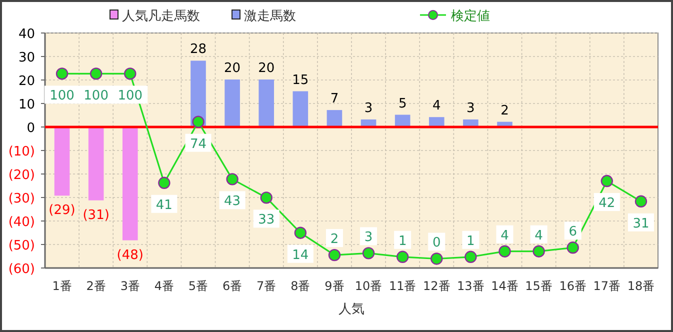 The height and width of the screenshot is (332, 673). Describe the element at coordinates (470, 286) in the screenshot. I see `x-tick-label: 13番` at that location.